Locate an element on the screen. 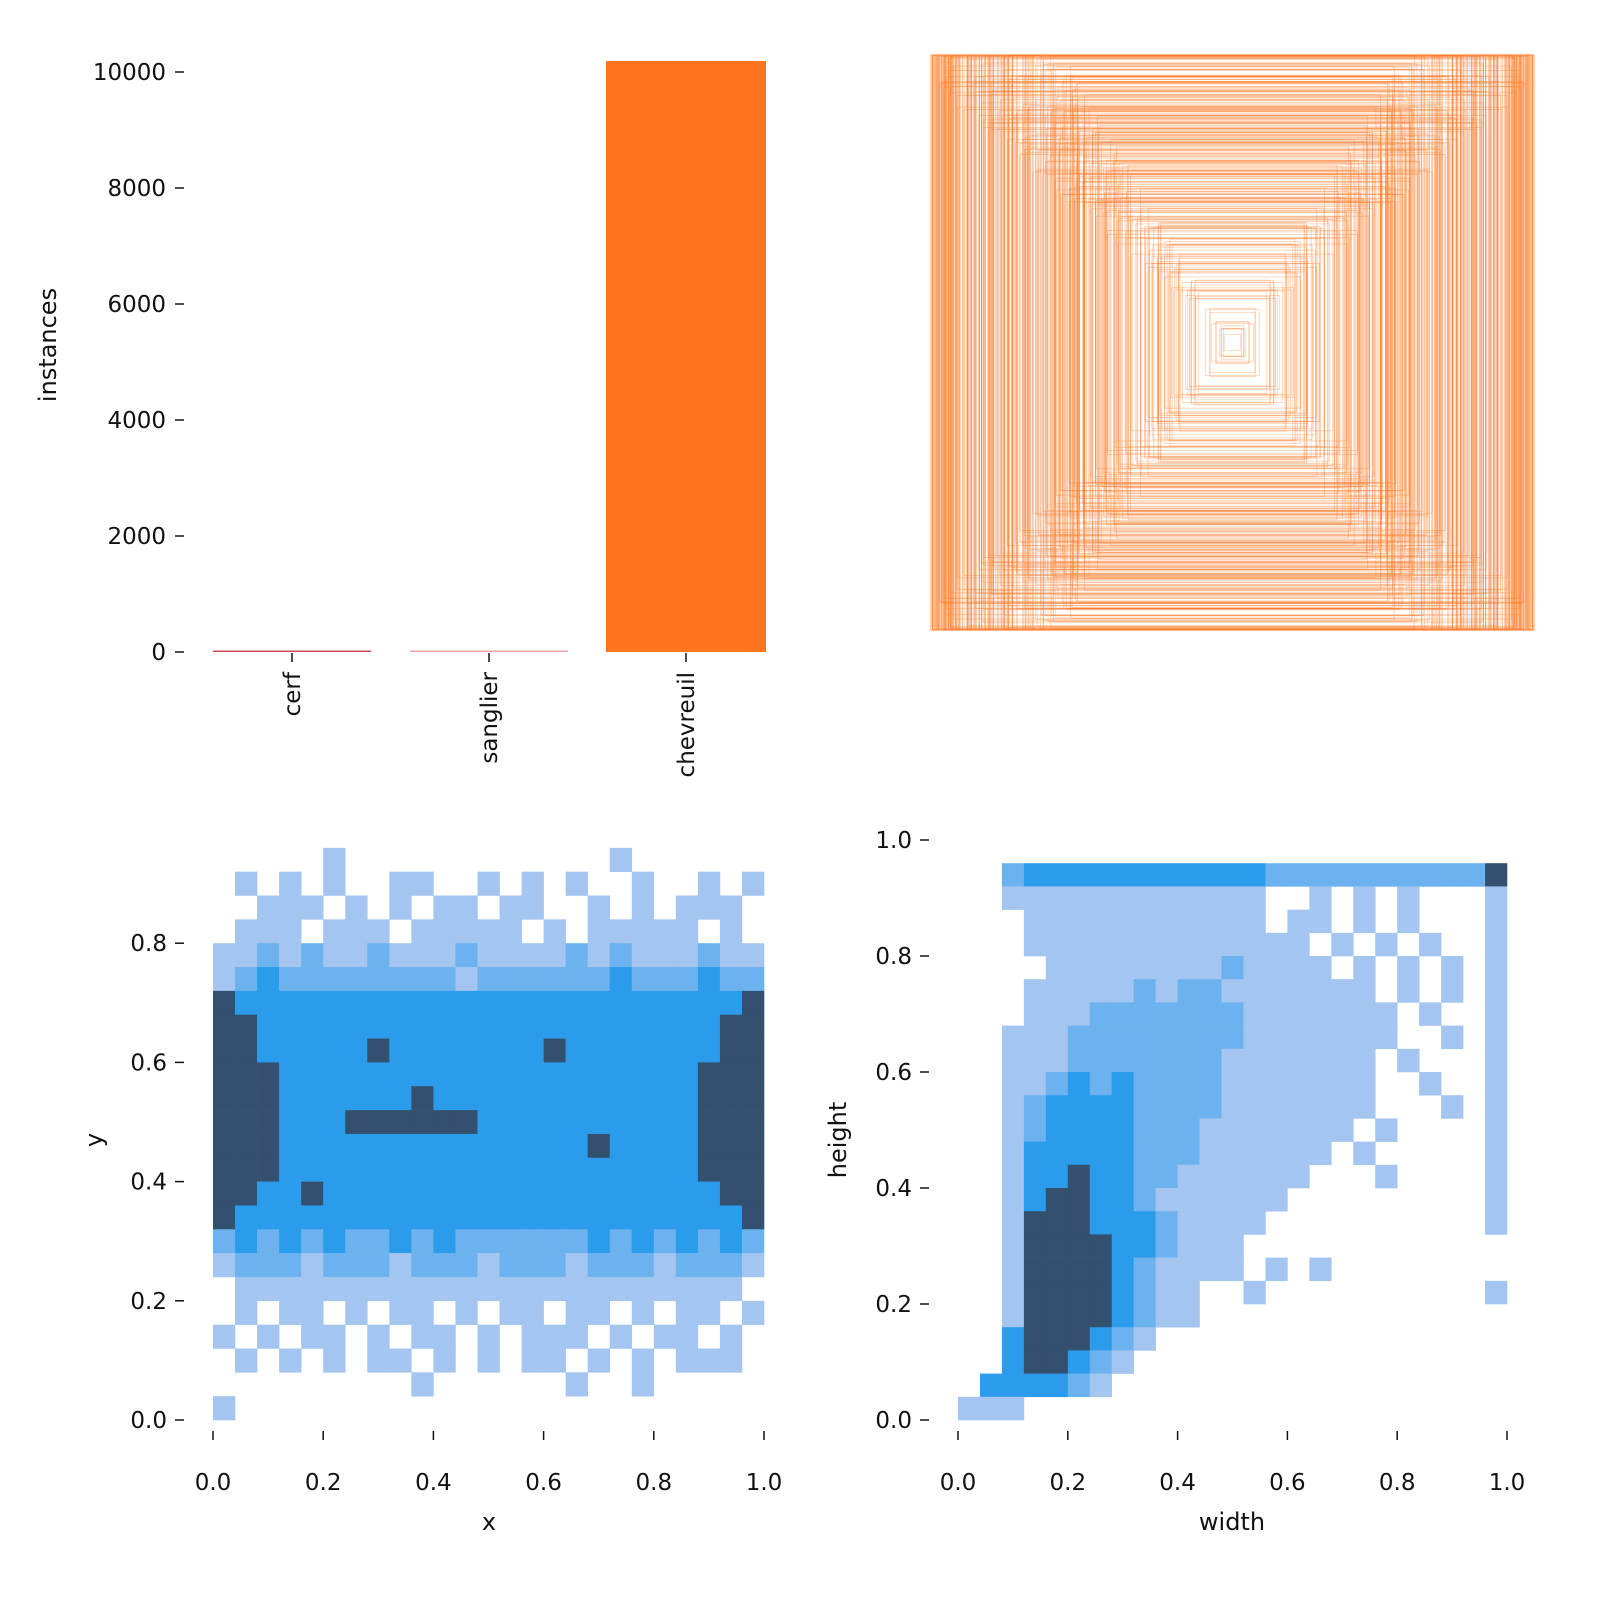 This screenshot has width=1600, height=1600. y-tick-label: 8000 is located at coordinates (136, 189).